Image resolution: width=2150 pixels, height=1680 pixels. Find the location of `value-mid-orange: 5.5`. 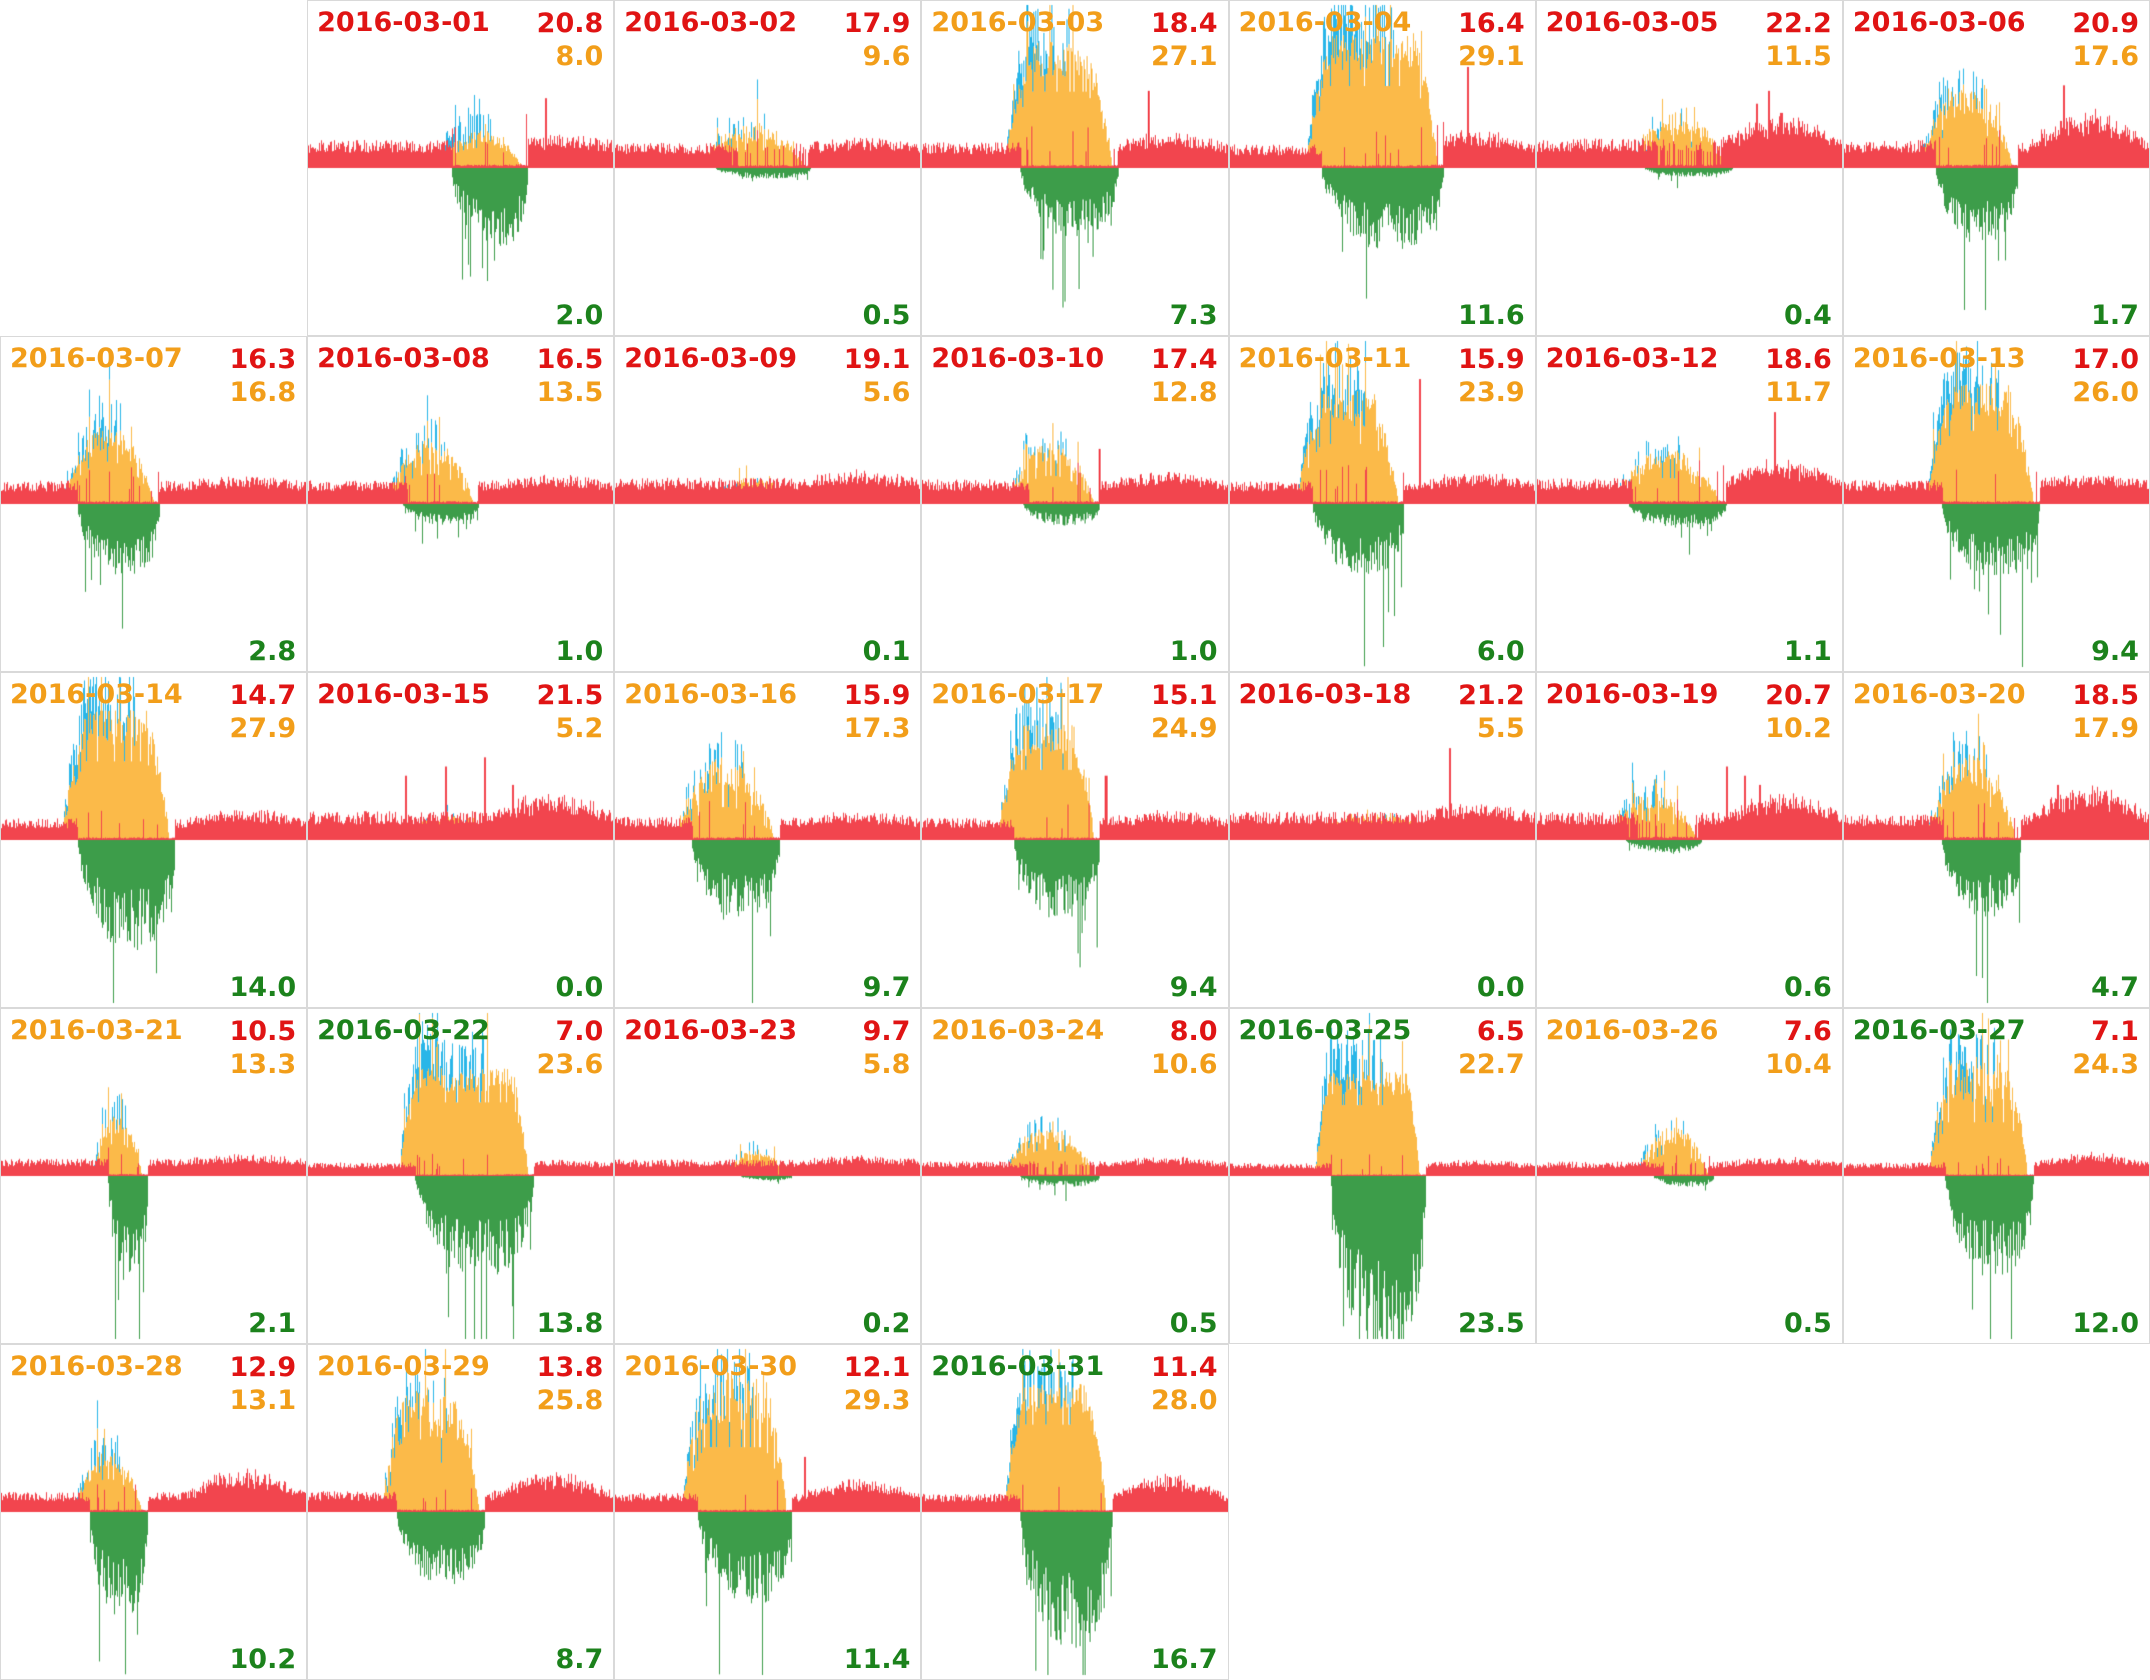

value-mid-orange: 5.5 is located at coordinates (1500, 728).